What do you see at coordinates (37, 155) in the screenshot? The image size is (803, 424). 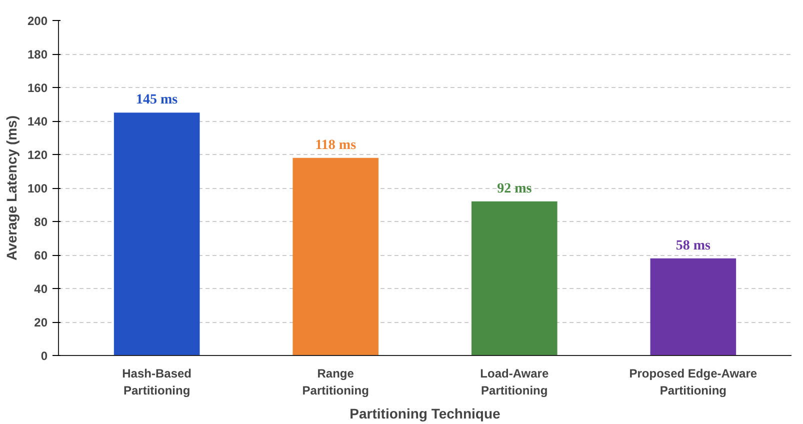 I see `y-tick-label: 120` at bounding box center [37, 155].